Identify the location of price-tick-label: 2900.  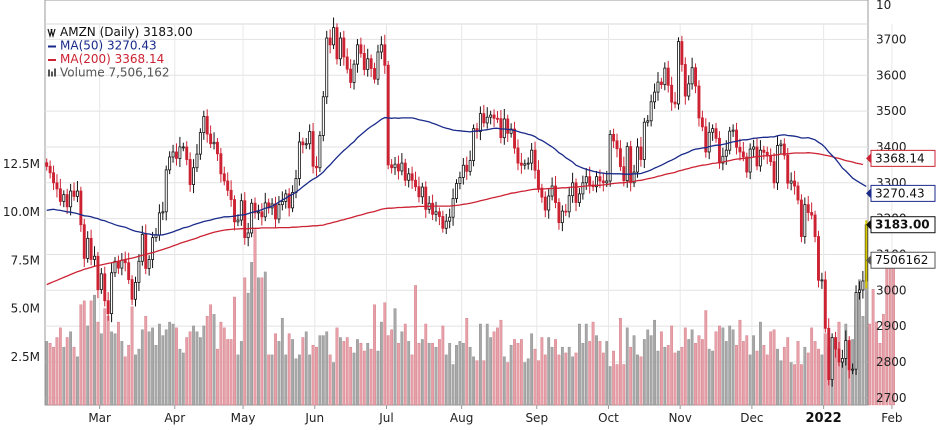
(891, 326).